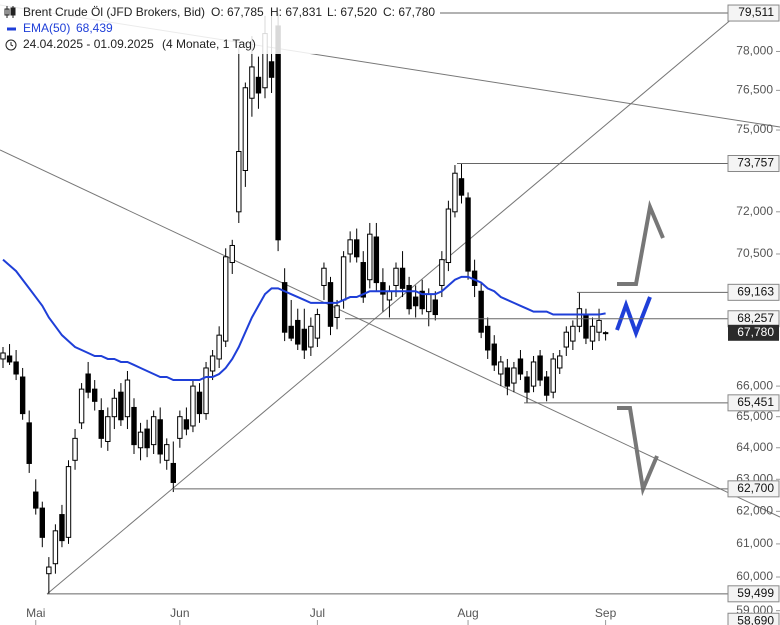 The image size is (780, 625). Describe the element at coordinates (633, 317) in the screenshot. I see `scenario-arrow` at that location.